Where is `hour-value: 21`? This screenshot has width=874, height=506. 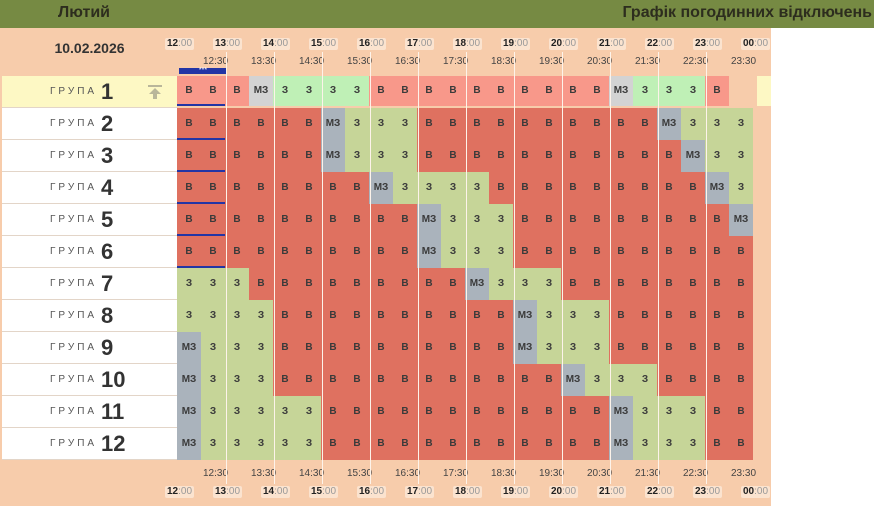
hour-value: 21 is located at coordinates (605, 491).